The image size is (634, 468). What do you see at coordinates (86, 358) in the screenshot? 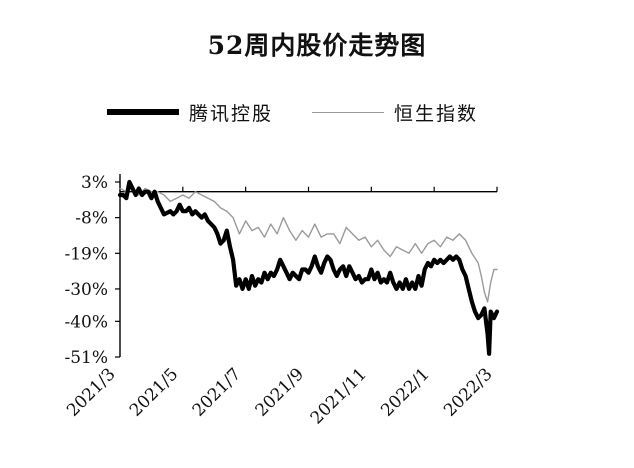
I see `y-tick-label: -51%` at bounding box center [86, 358].